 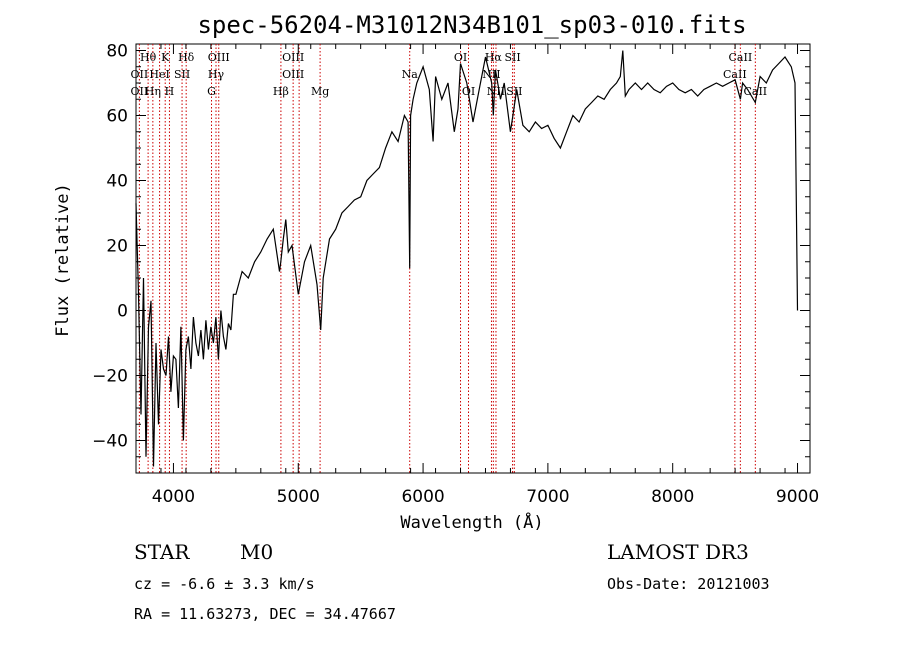 I want to click on y-tick-label: −20, so click(x=110, y=377).